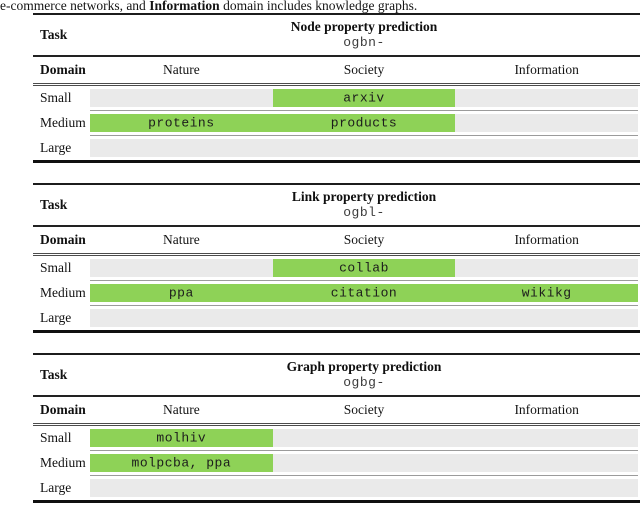 This screenshot has height=506, width=640. I want to click on size-track: arxiv, so click(364, 98).